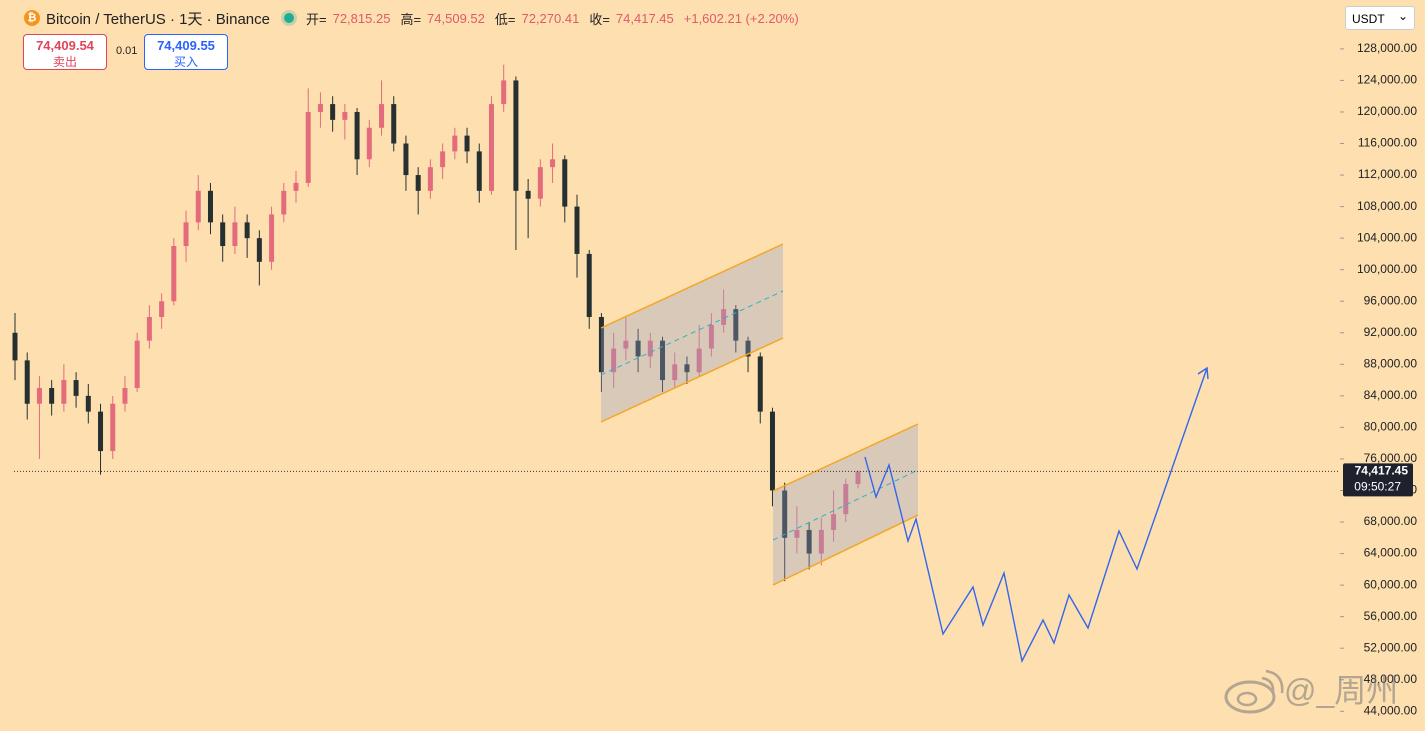 This screenshot has width=1425, height=731. What do you see at coordinates (1341, 690) in the screenshot?
I see `watermark-text: @_周州` at bounding box center [1341, 690].